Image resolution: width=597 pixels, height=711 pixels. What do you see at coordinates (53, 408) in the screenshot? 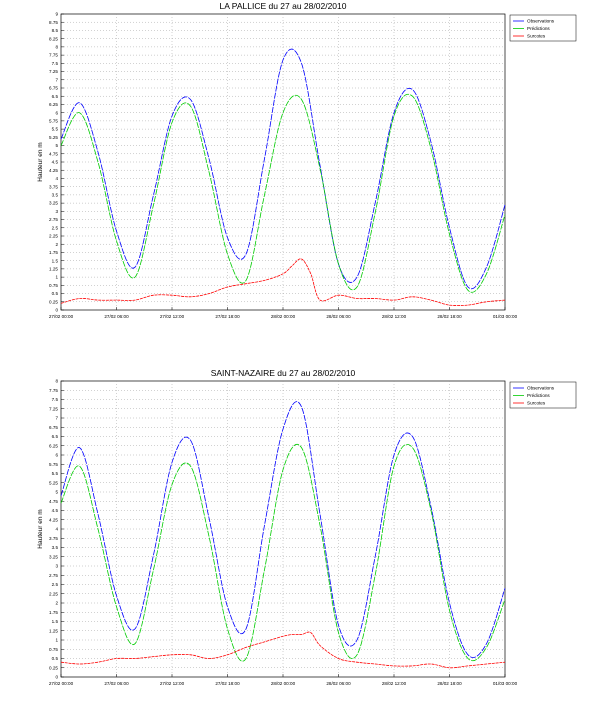
I see `y-tick-label: 7.25` at bounding box center [53, 408].